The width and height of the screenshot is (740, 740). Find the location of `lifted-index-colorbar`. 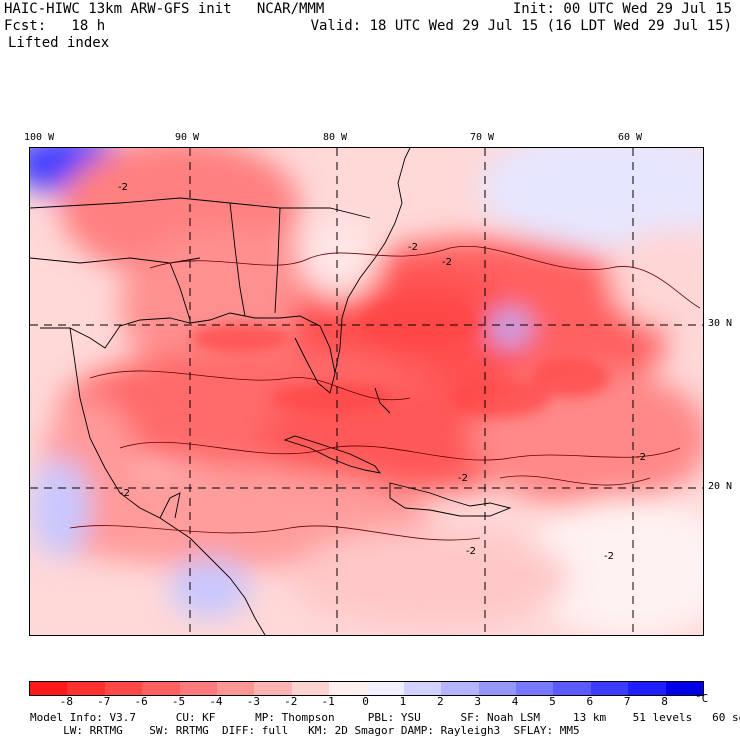

lifted-index-colorbar is located at coordinates (366, 688).